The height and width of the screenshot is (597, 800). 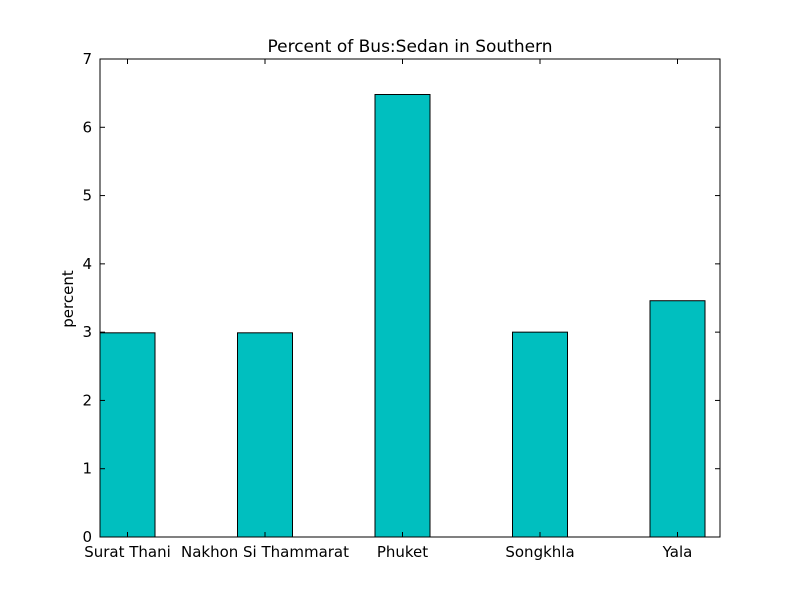 What do you see at coordinates (68, 299) in the screenshot?
I see `y-axis-label: percent` at bounding box center [68, 299].